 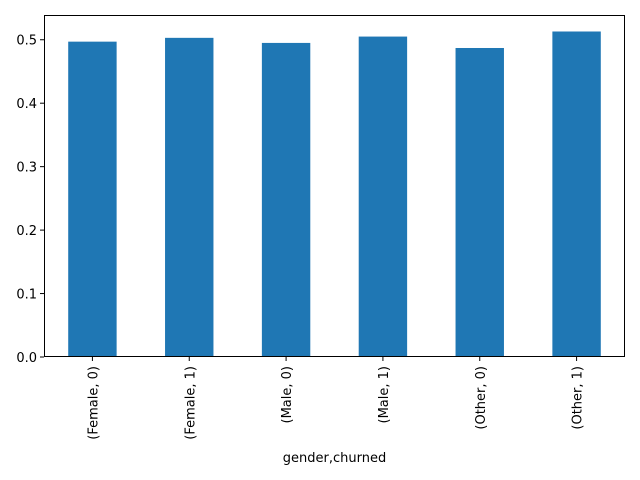 I want to click on y-tick-label: 0.3, so click(x=26, y=168).